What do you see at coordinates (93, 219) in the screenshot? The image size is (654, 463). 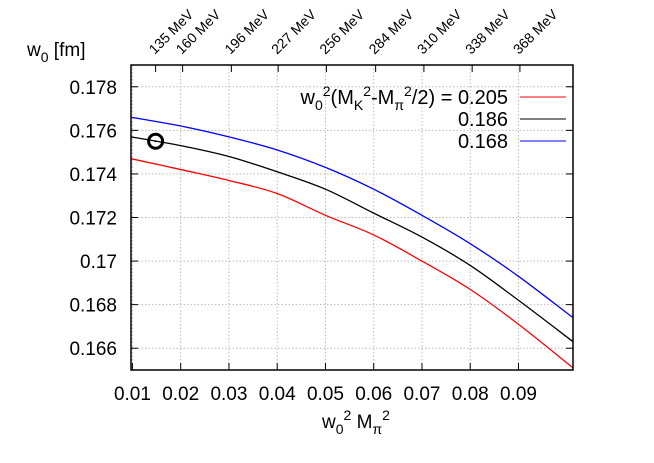 I see `y-tick-label: 0.172` at bounding box center [93, 219].